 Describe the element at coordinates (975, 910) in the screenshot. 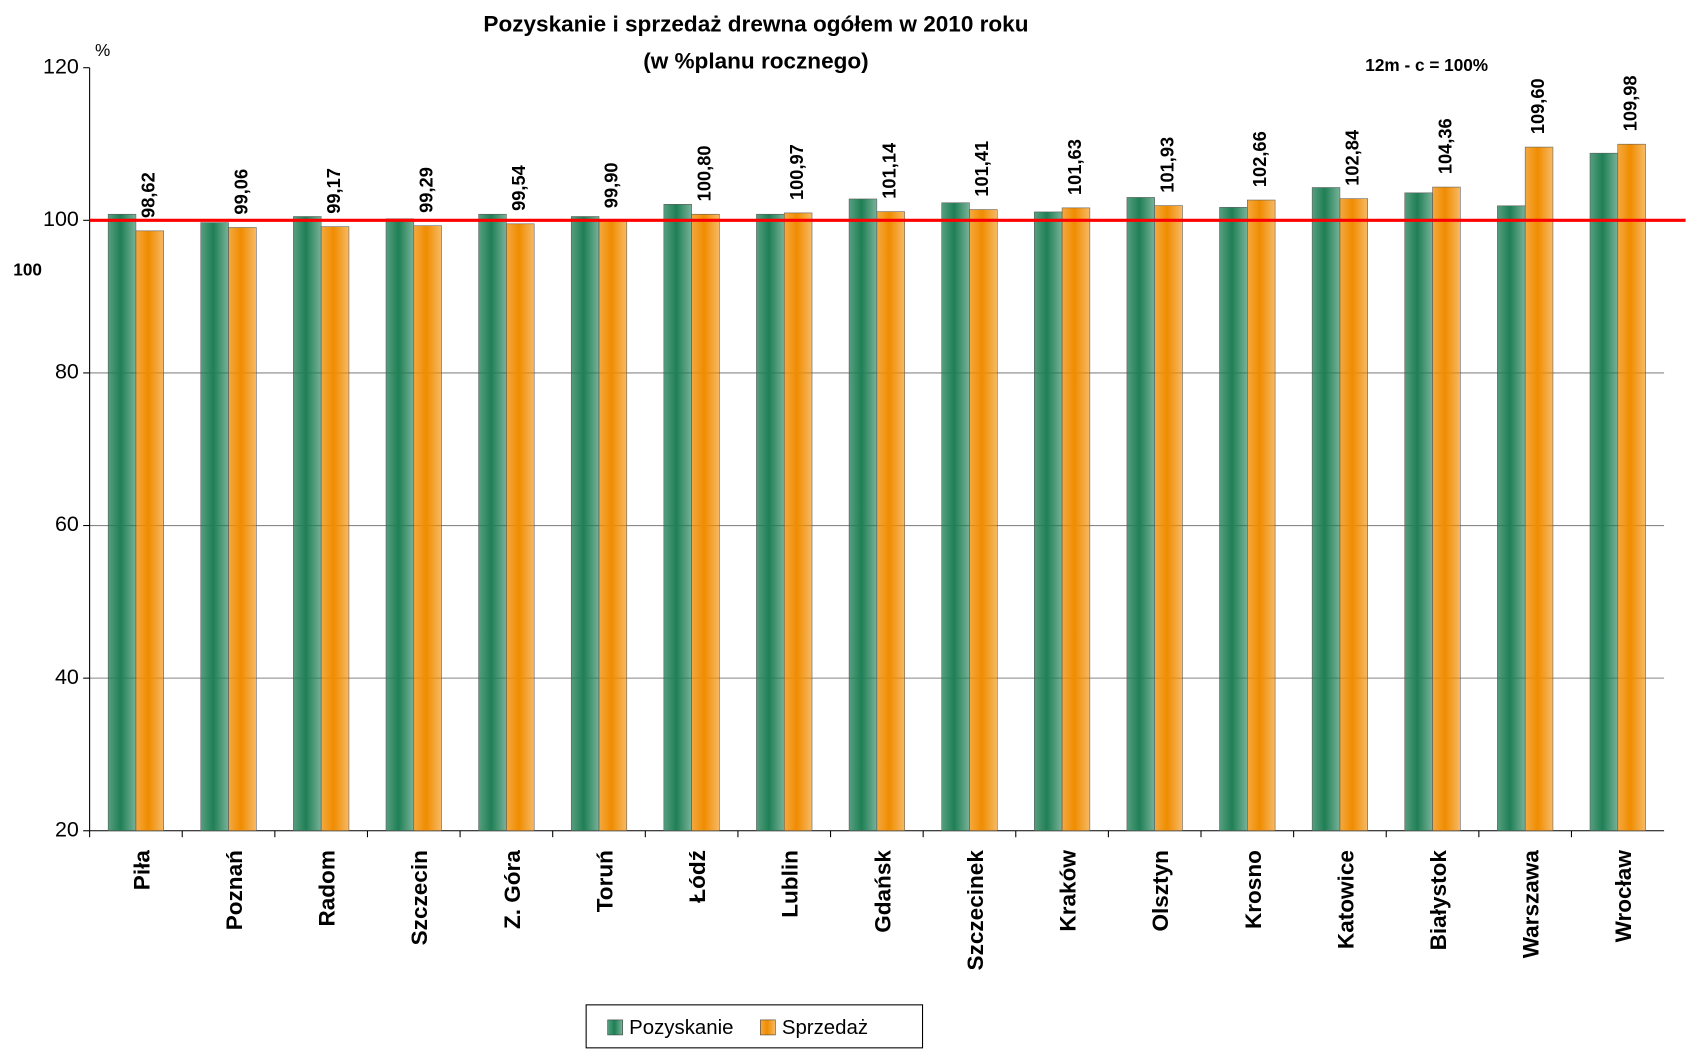

I see `x-tick-label: Szczecinek` at that location.